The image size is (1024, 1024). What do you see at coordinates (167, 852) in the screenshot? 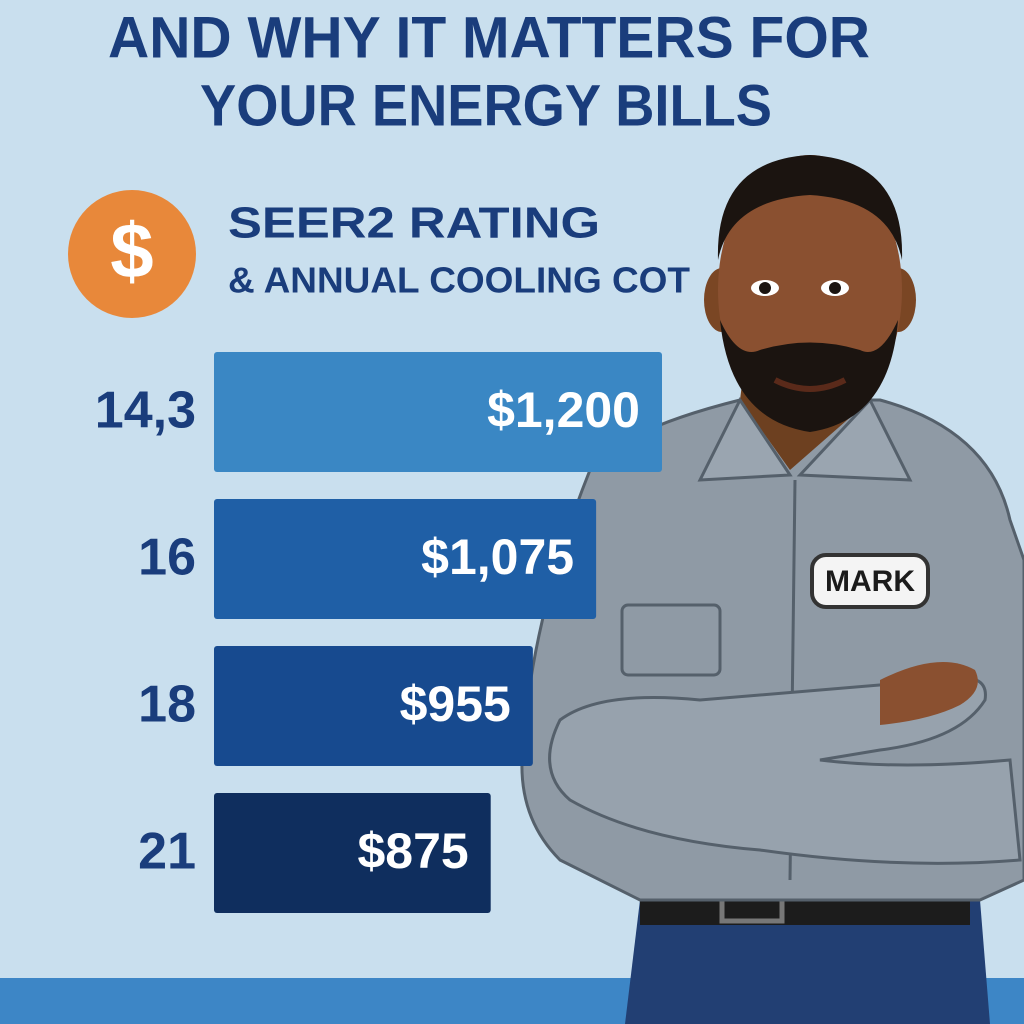
I see `category-label: 21` at bounding box center [167, 852].